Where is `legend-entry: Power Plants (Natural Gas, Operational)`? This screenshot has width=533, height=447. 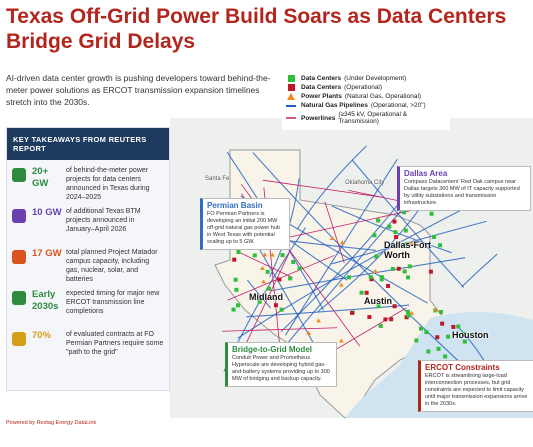
legend-entry: Power Plants (Natural Gas, Operational) is located at coordinates (366, 96).